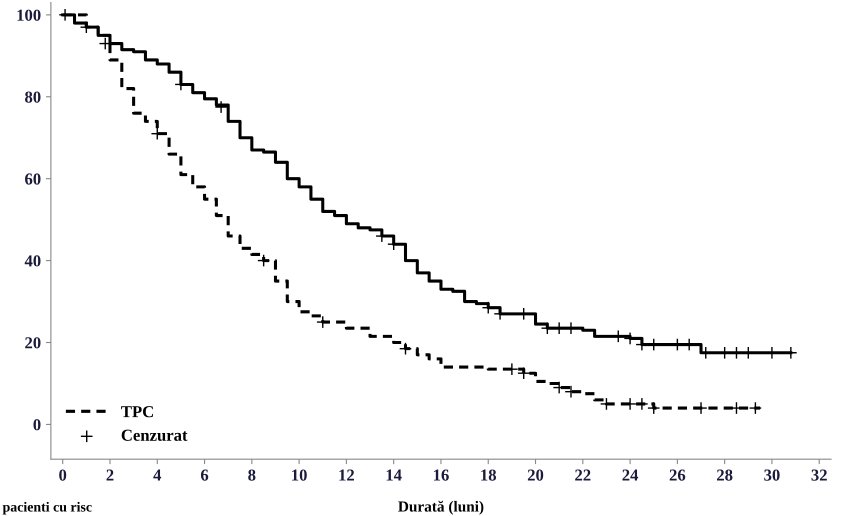  I want to click on x-tick-label: 16, so click(441, 475).